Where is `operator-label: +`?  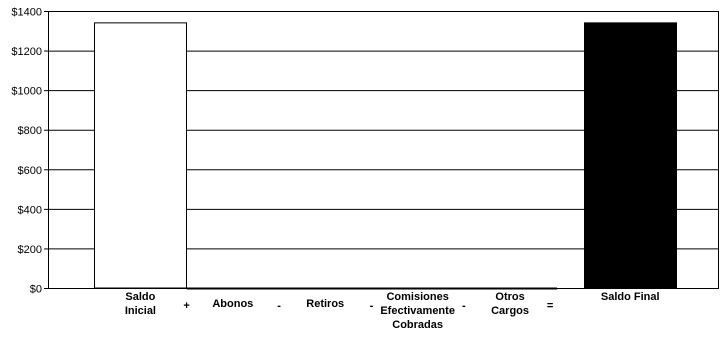
operator-label: + is located at coordinates (186, 306).